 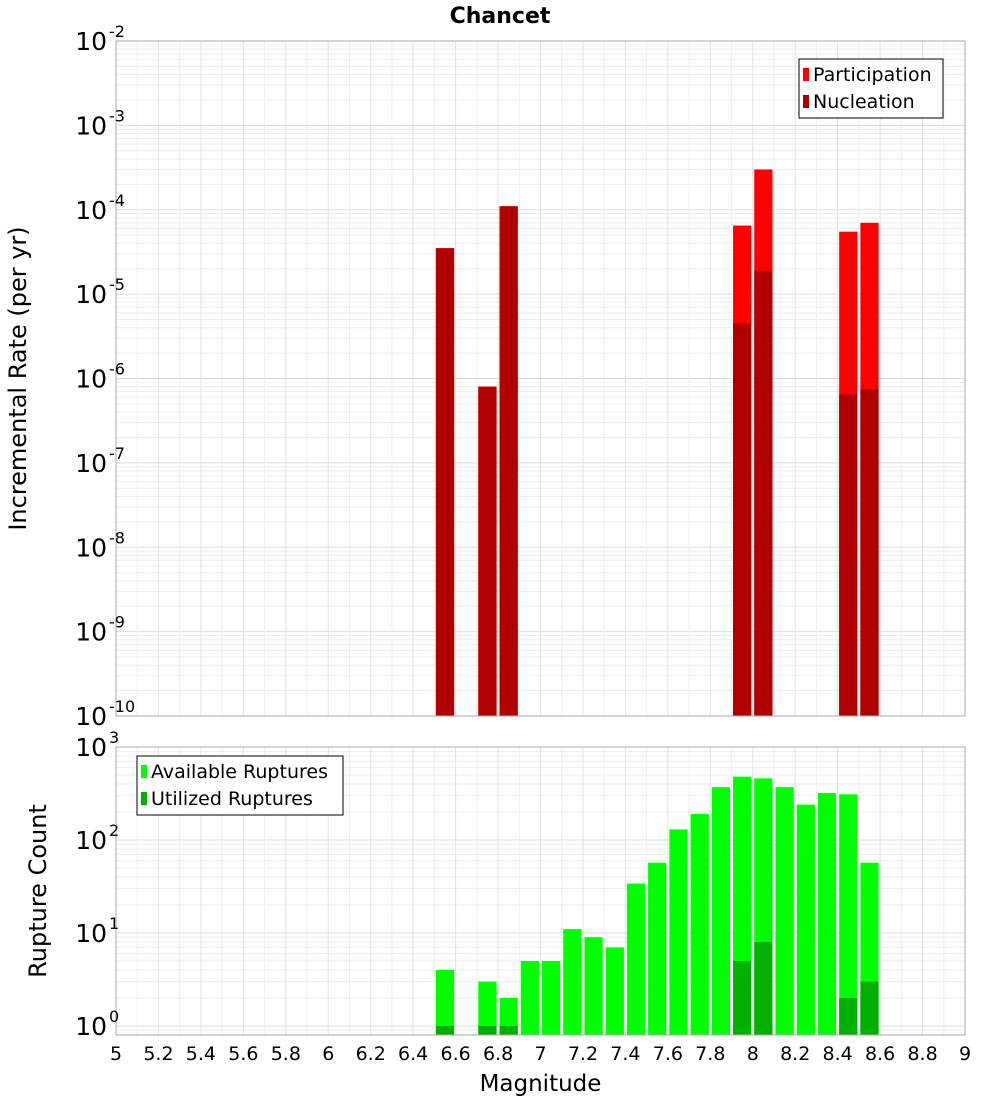 What do you see at coordinates (838, 1054) in the screenshot?
I see `x-tick-label: 8.4` at bounding box center [838, 1054].